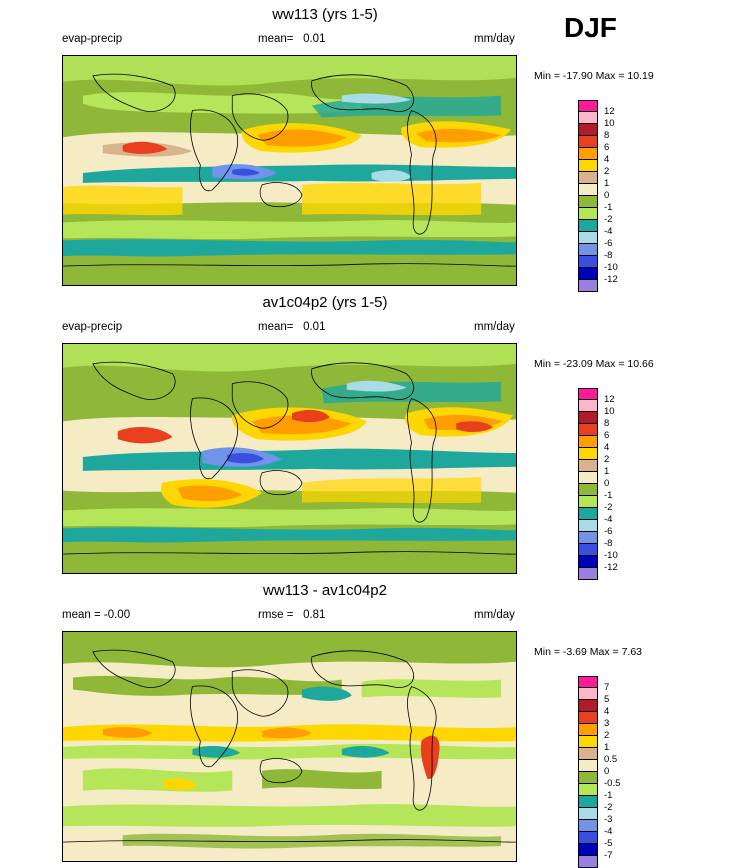 The width and height of the screenshot is (732, 868). Describe the element at coordinates (547, 652) in the screenshot. I see `min-label: Min =` at that location.